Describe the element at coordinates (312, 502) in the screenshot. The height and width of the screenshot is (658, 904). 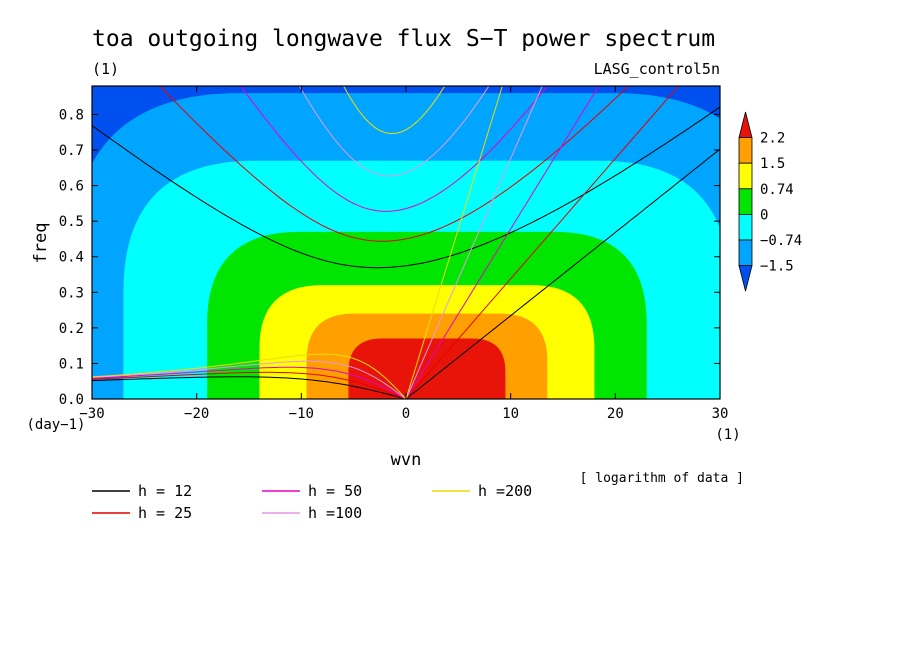
I see `legend: h = 12 h = 25 h = 50 h =100 h =200` at that location.